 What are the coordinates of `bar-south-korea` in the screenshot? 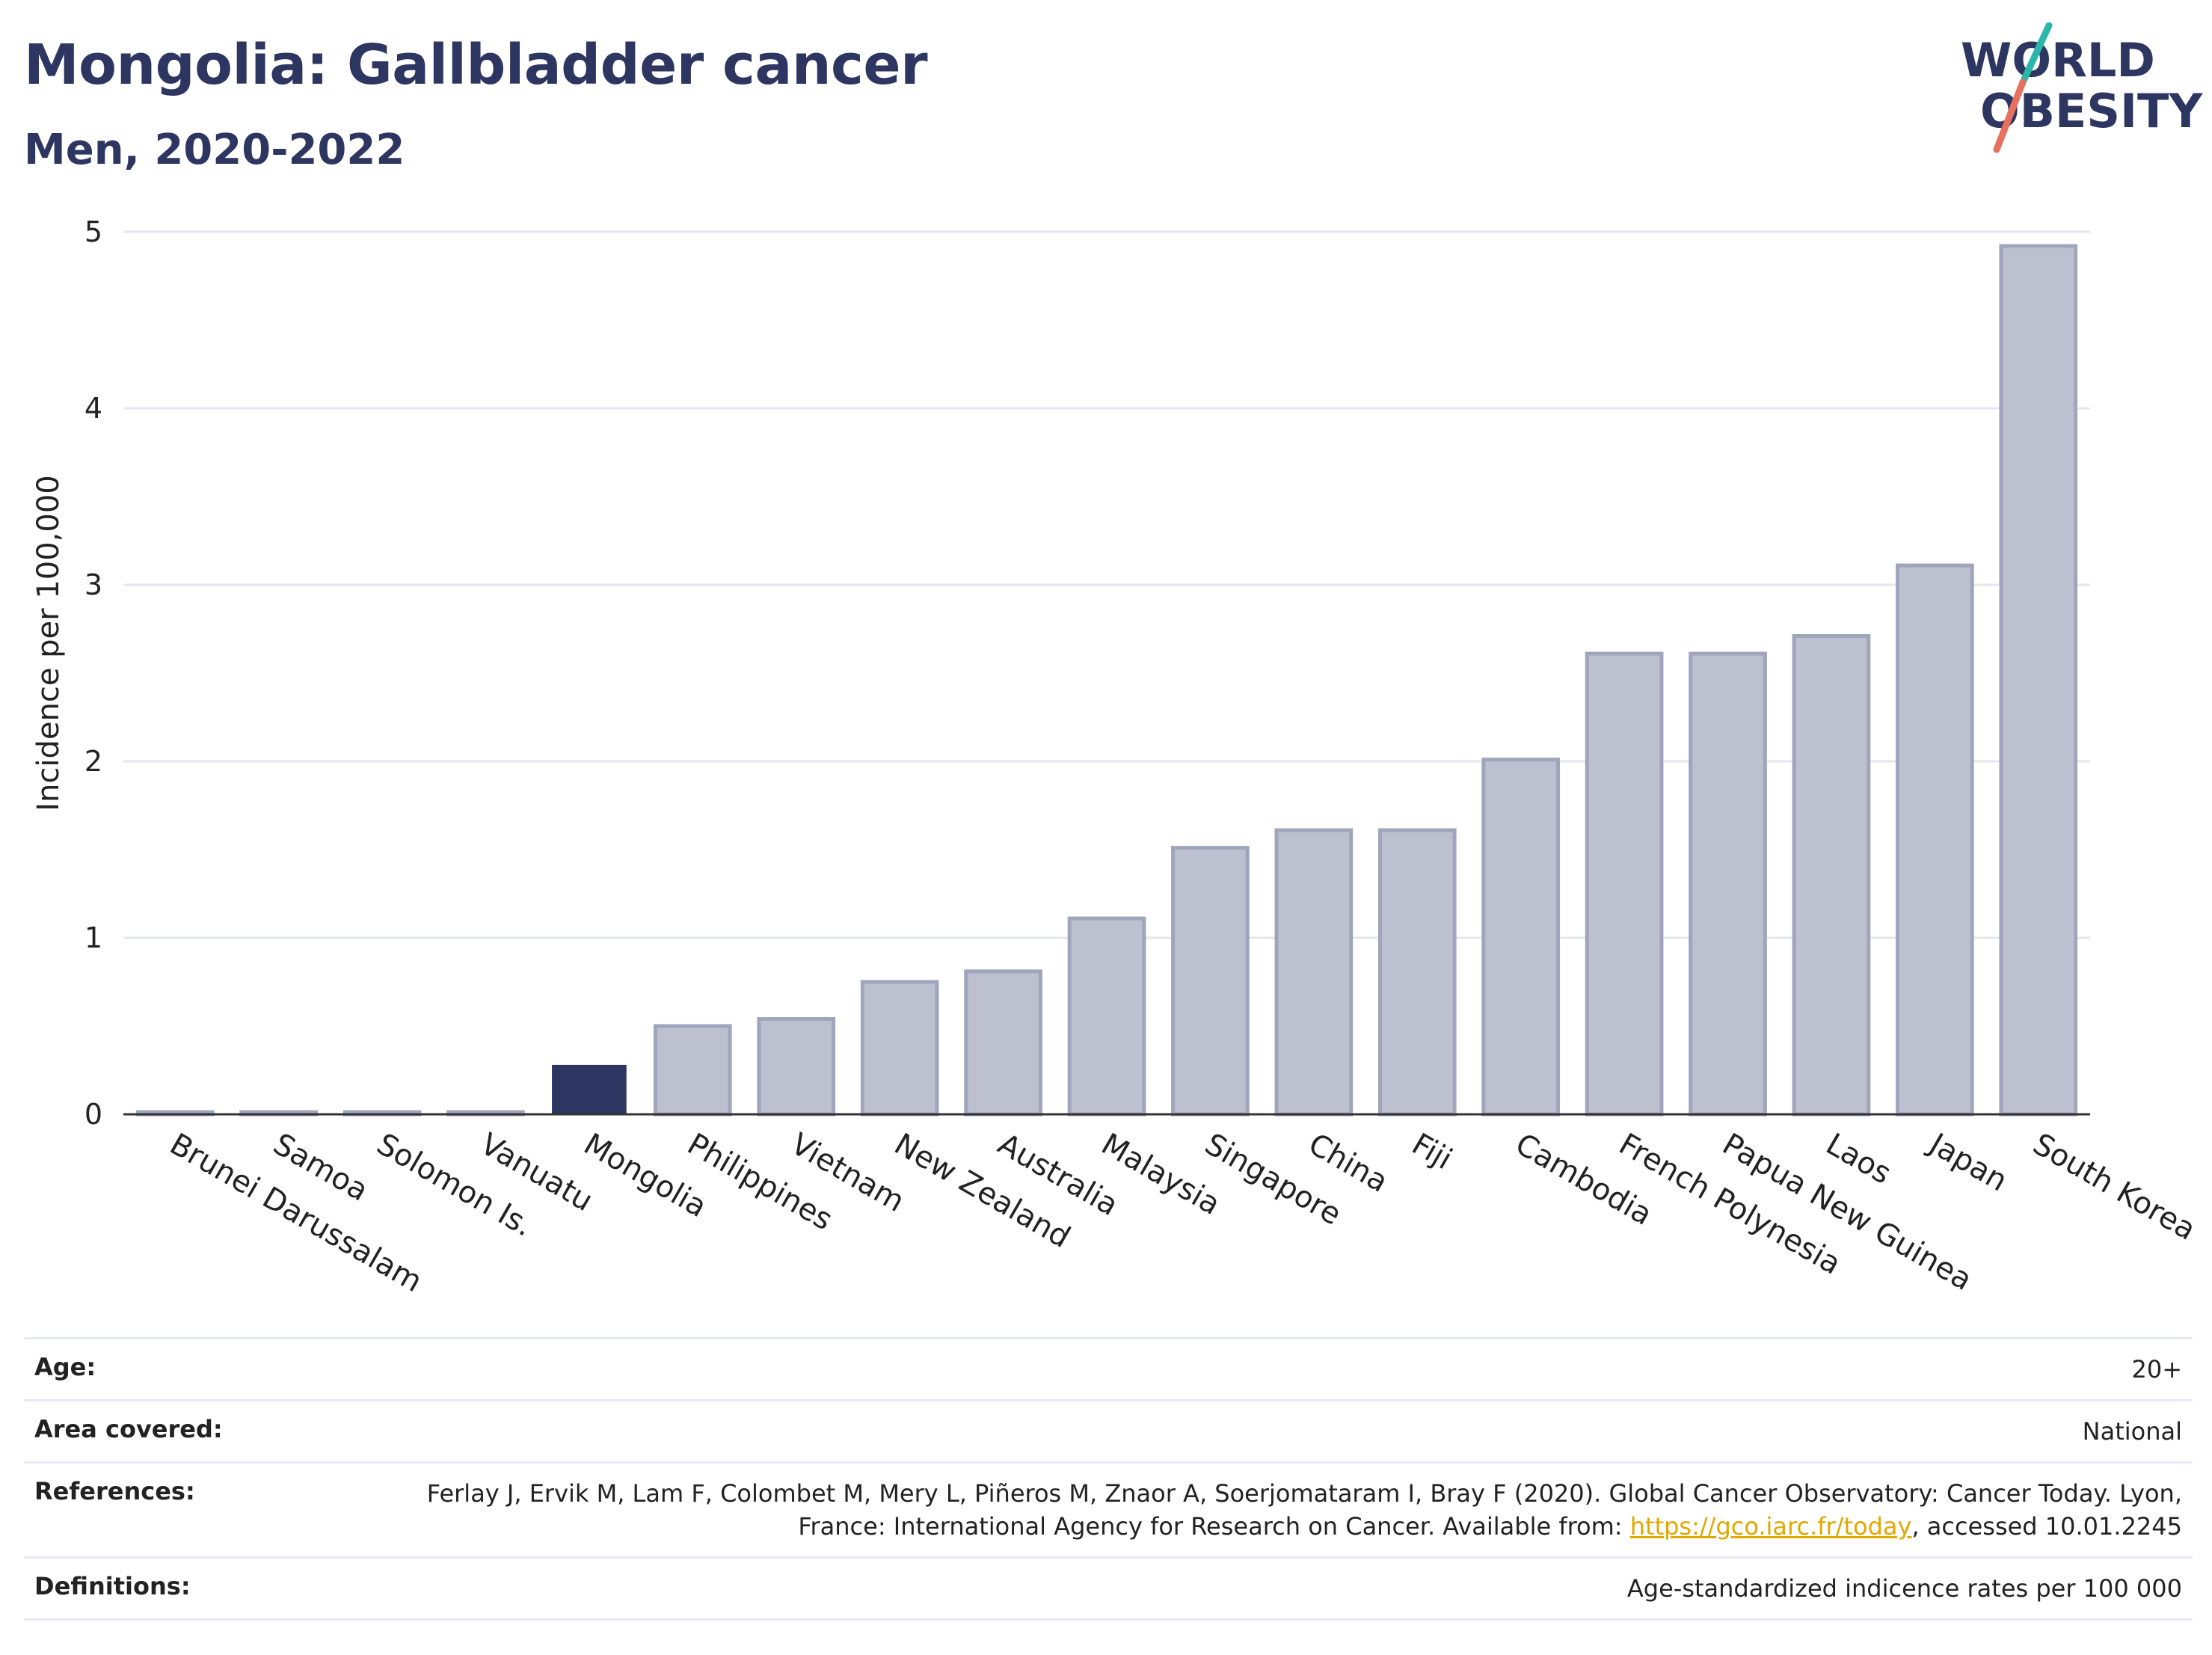 It's located at (2038, 680).